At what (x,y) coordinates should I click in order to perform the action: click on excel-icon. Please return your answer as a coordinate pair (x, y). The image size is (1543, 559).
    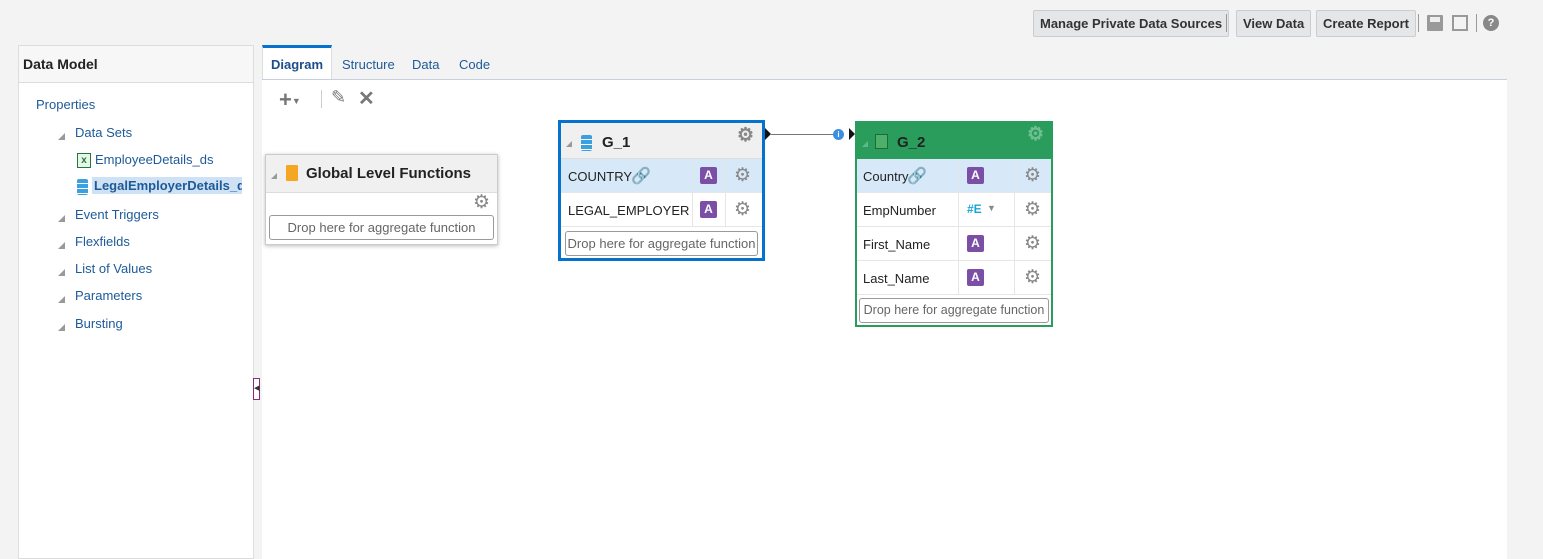
    Looking at the image, I should click on (881, 141).